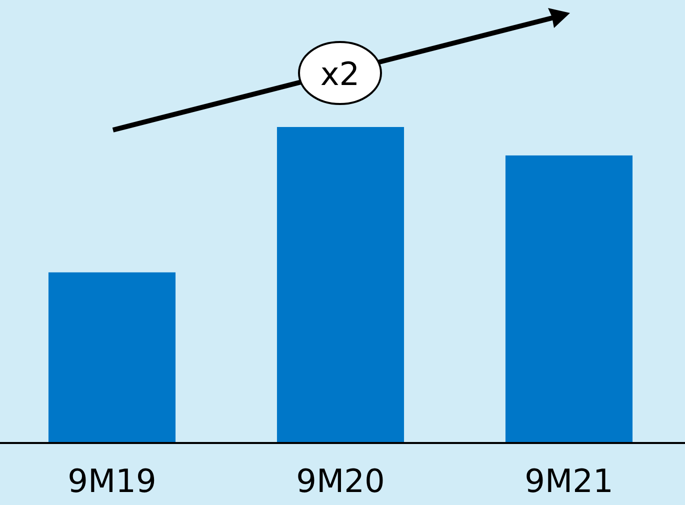 Image resolution: width=685 pixels, height=505 pixels. Describe the element at coordinates (112, 481) in the screenshot. I see `x-tick-label: 9M19` at that location.